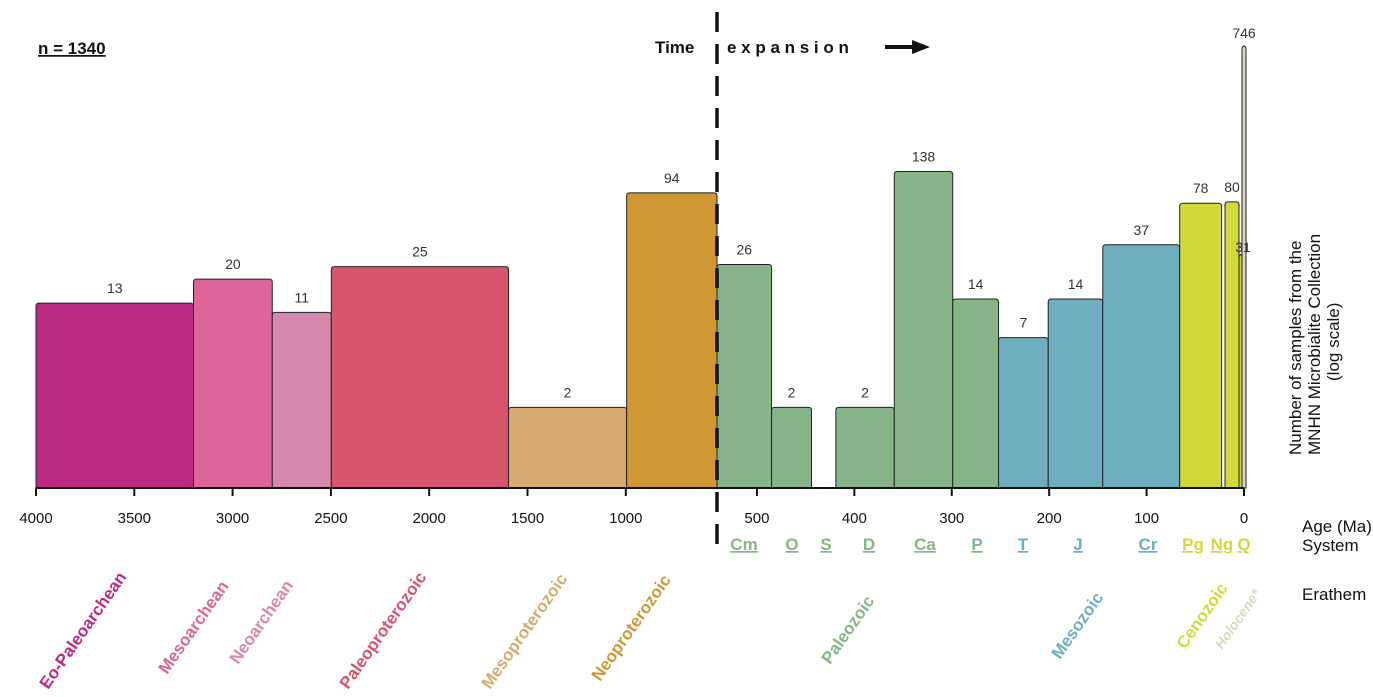  Describe the element at coordinates (1244, 33) in the screenshot. I see `value-label-holocene-: 746` at that location.